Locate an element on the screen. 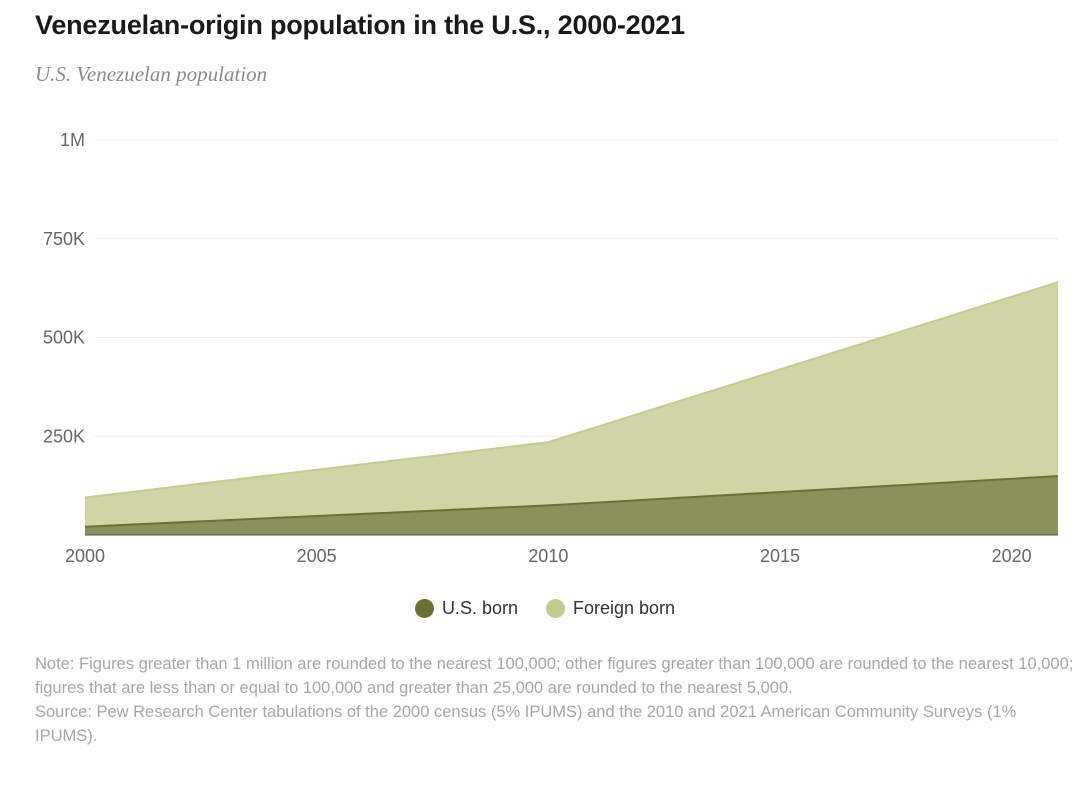 The image size is (1090, 786). x-tick-label: 2015 is located at coordinates (780, 556).